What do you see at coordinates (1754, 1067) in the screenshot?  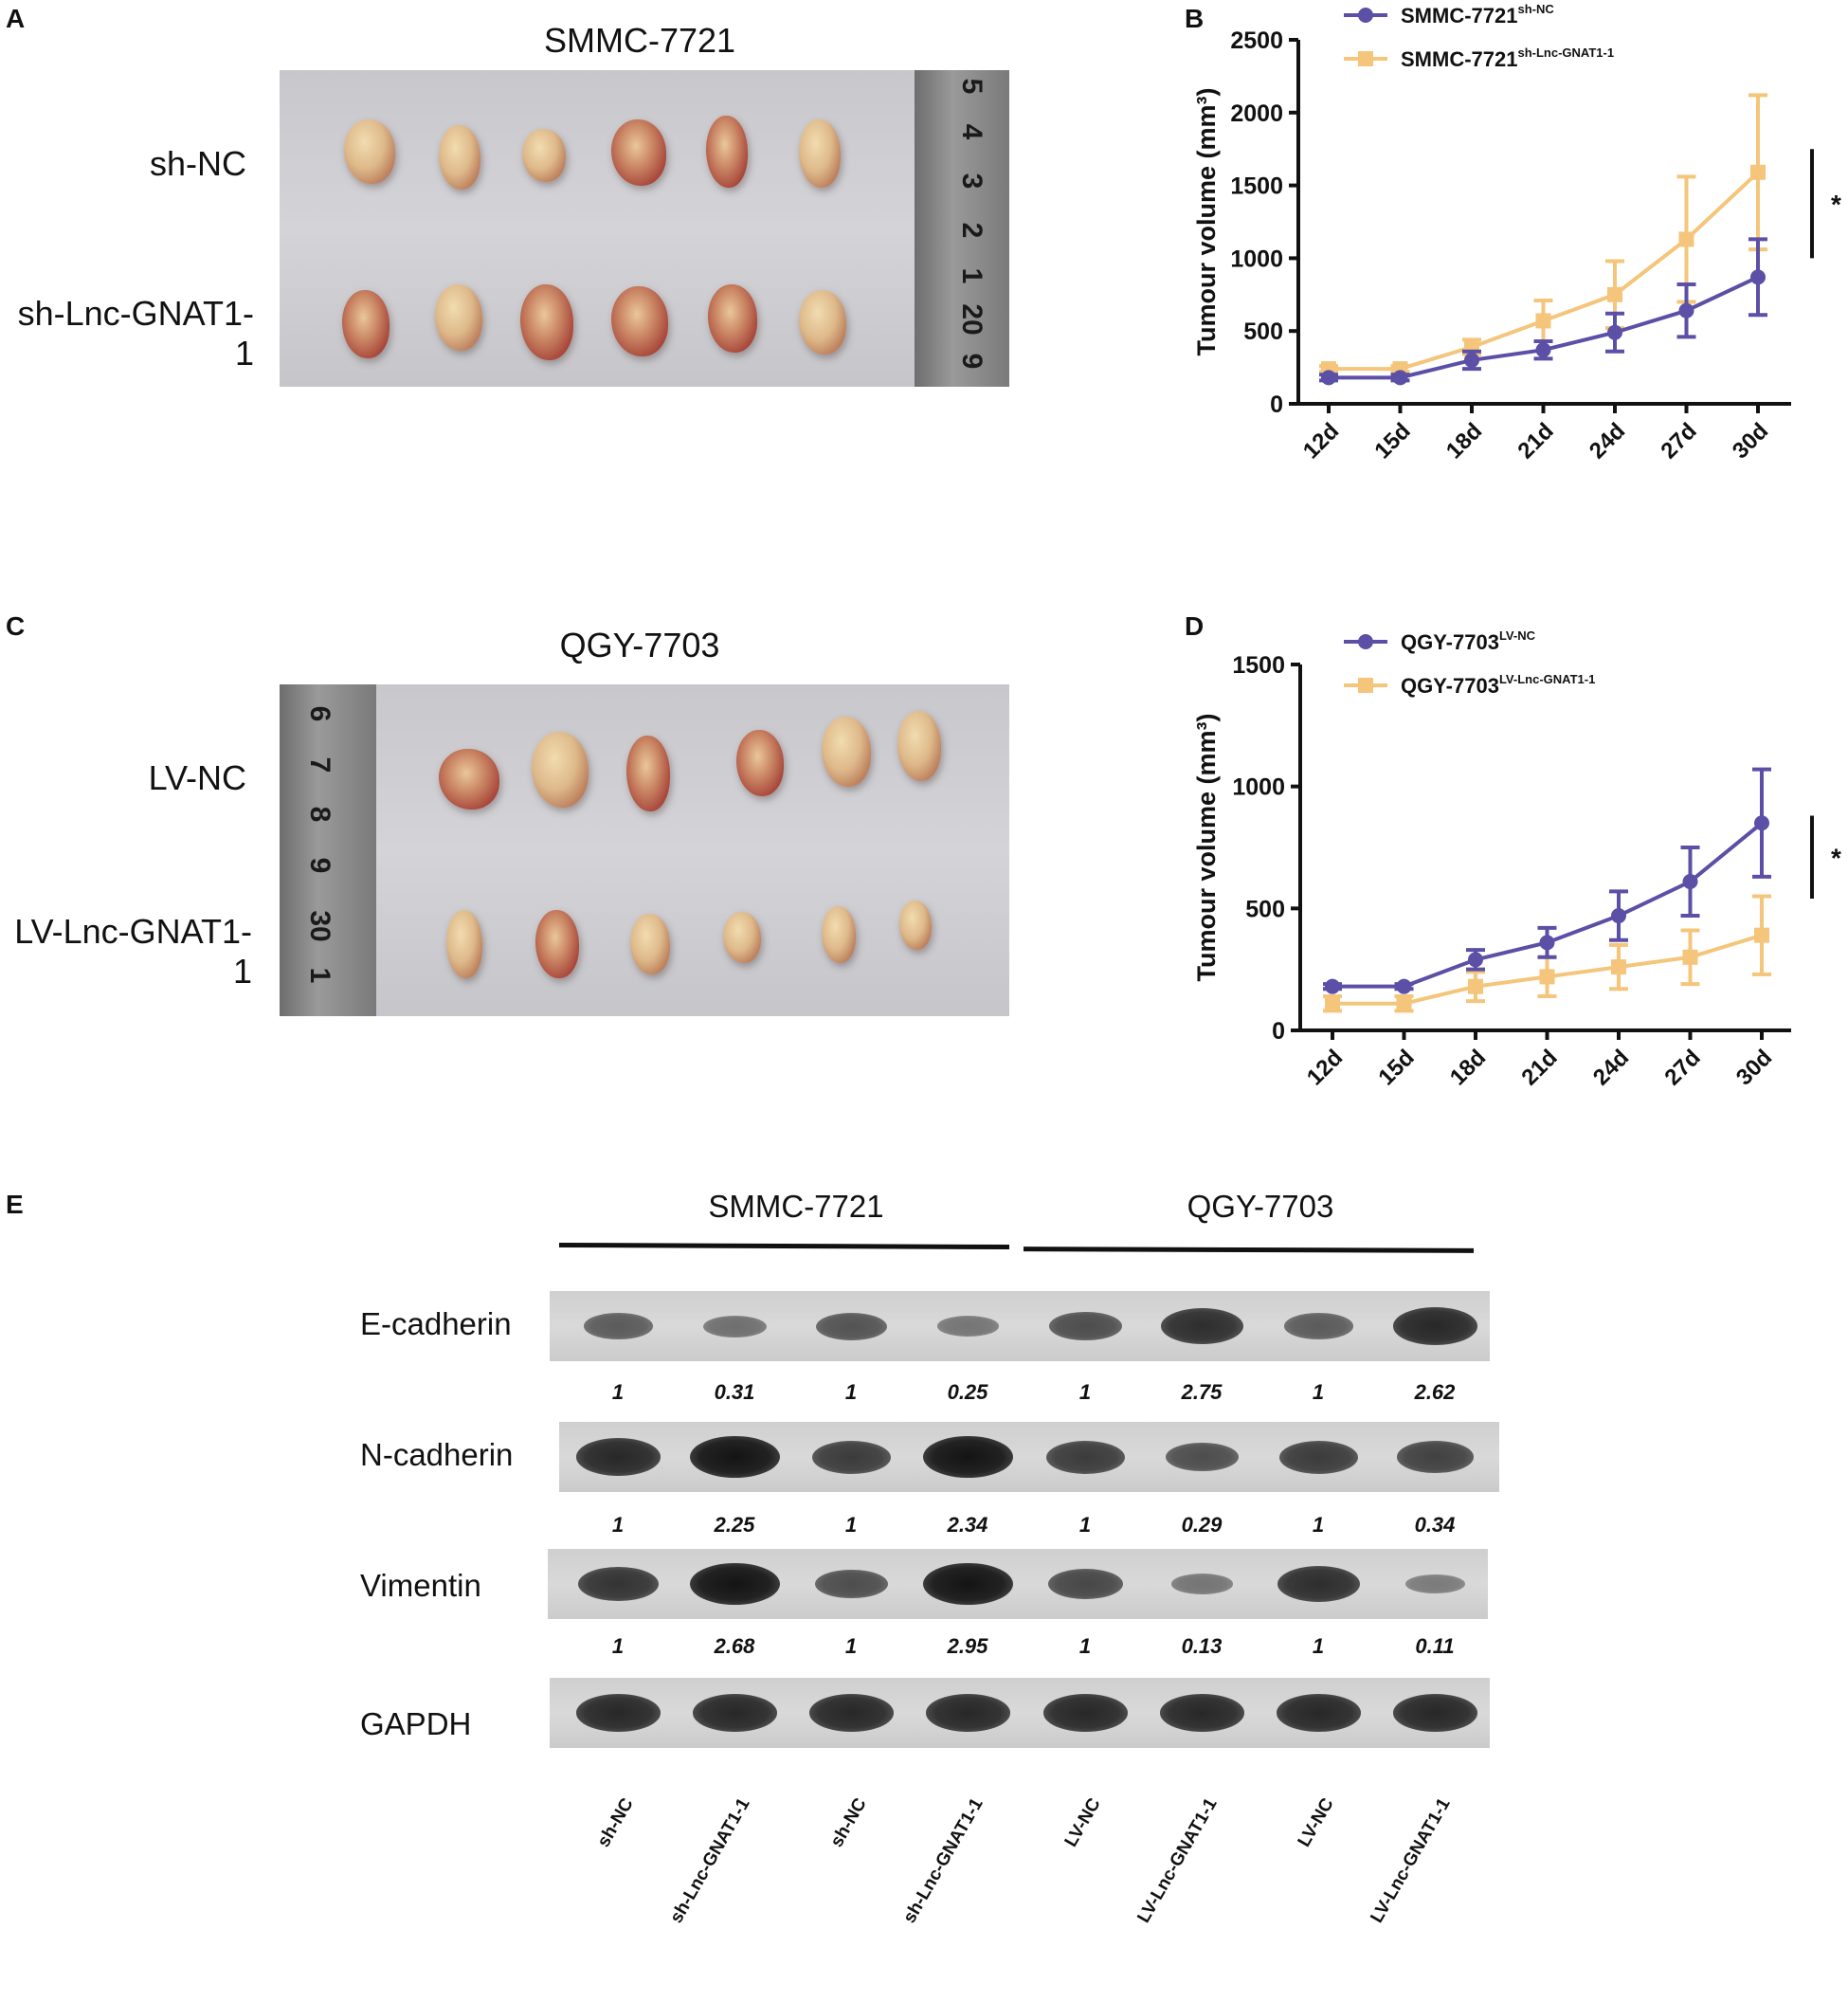 I see `x-tick-label: 30d` at bounding box center [1754, 1067].